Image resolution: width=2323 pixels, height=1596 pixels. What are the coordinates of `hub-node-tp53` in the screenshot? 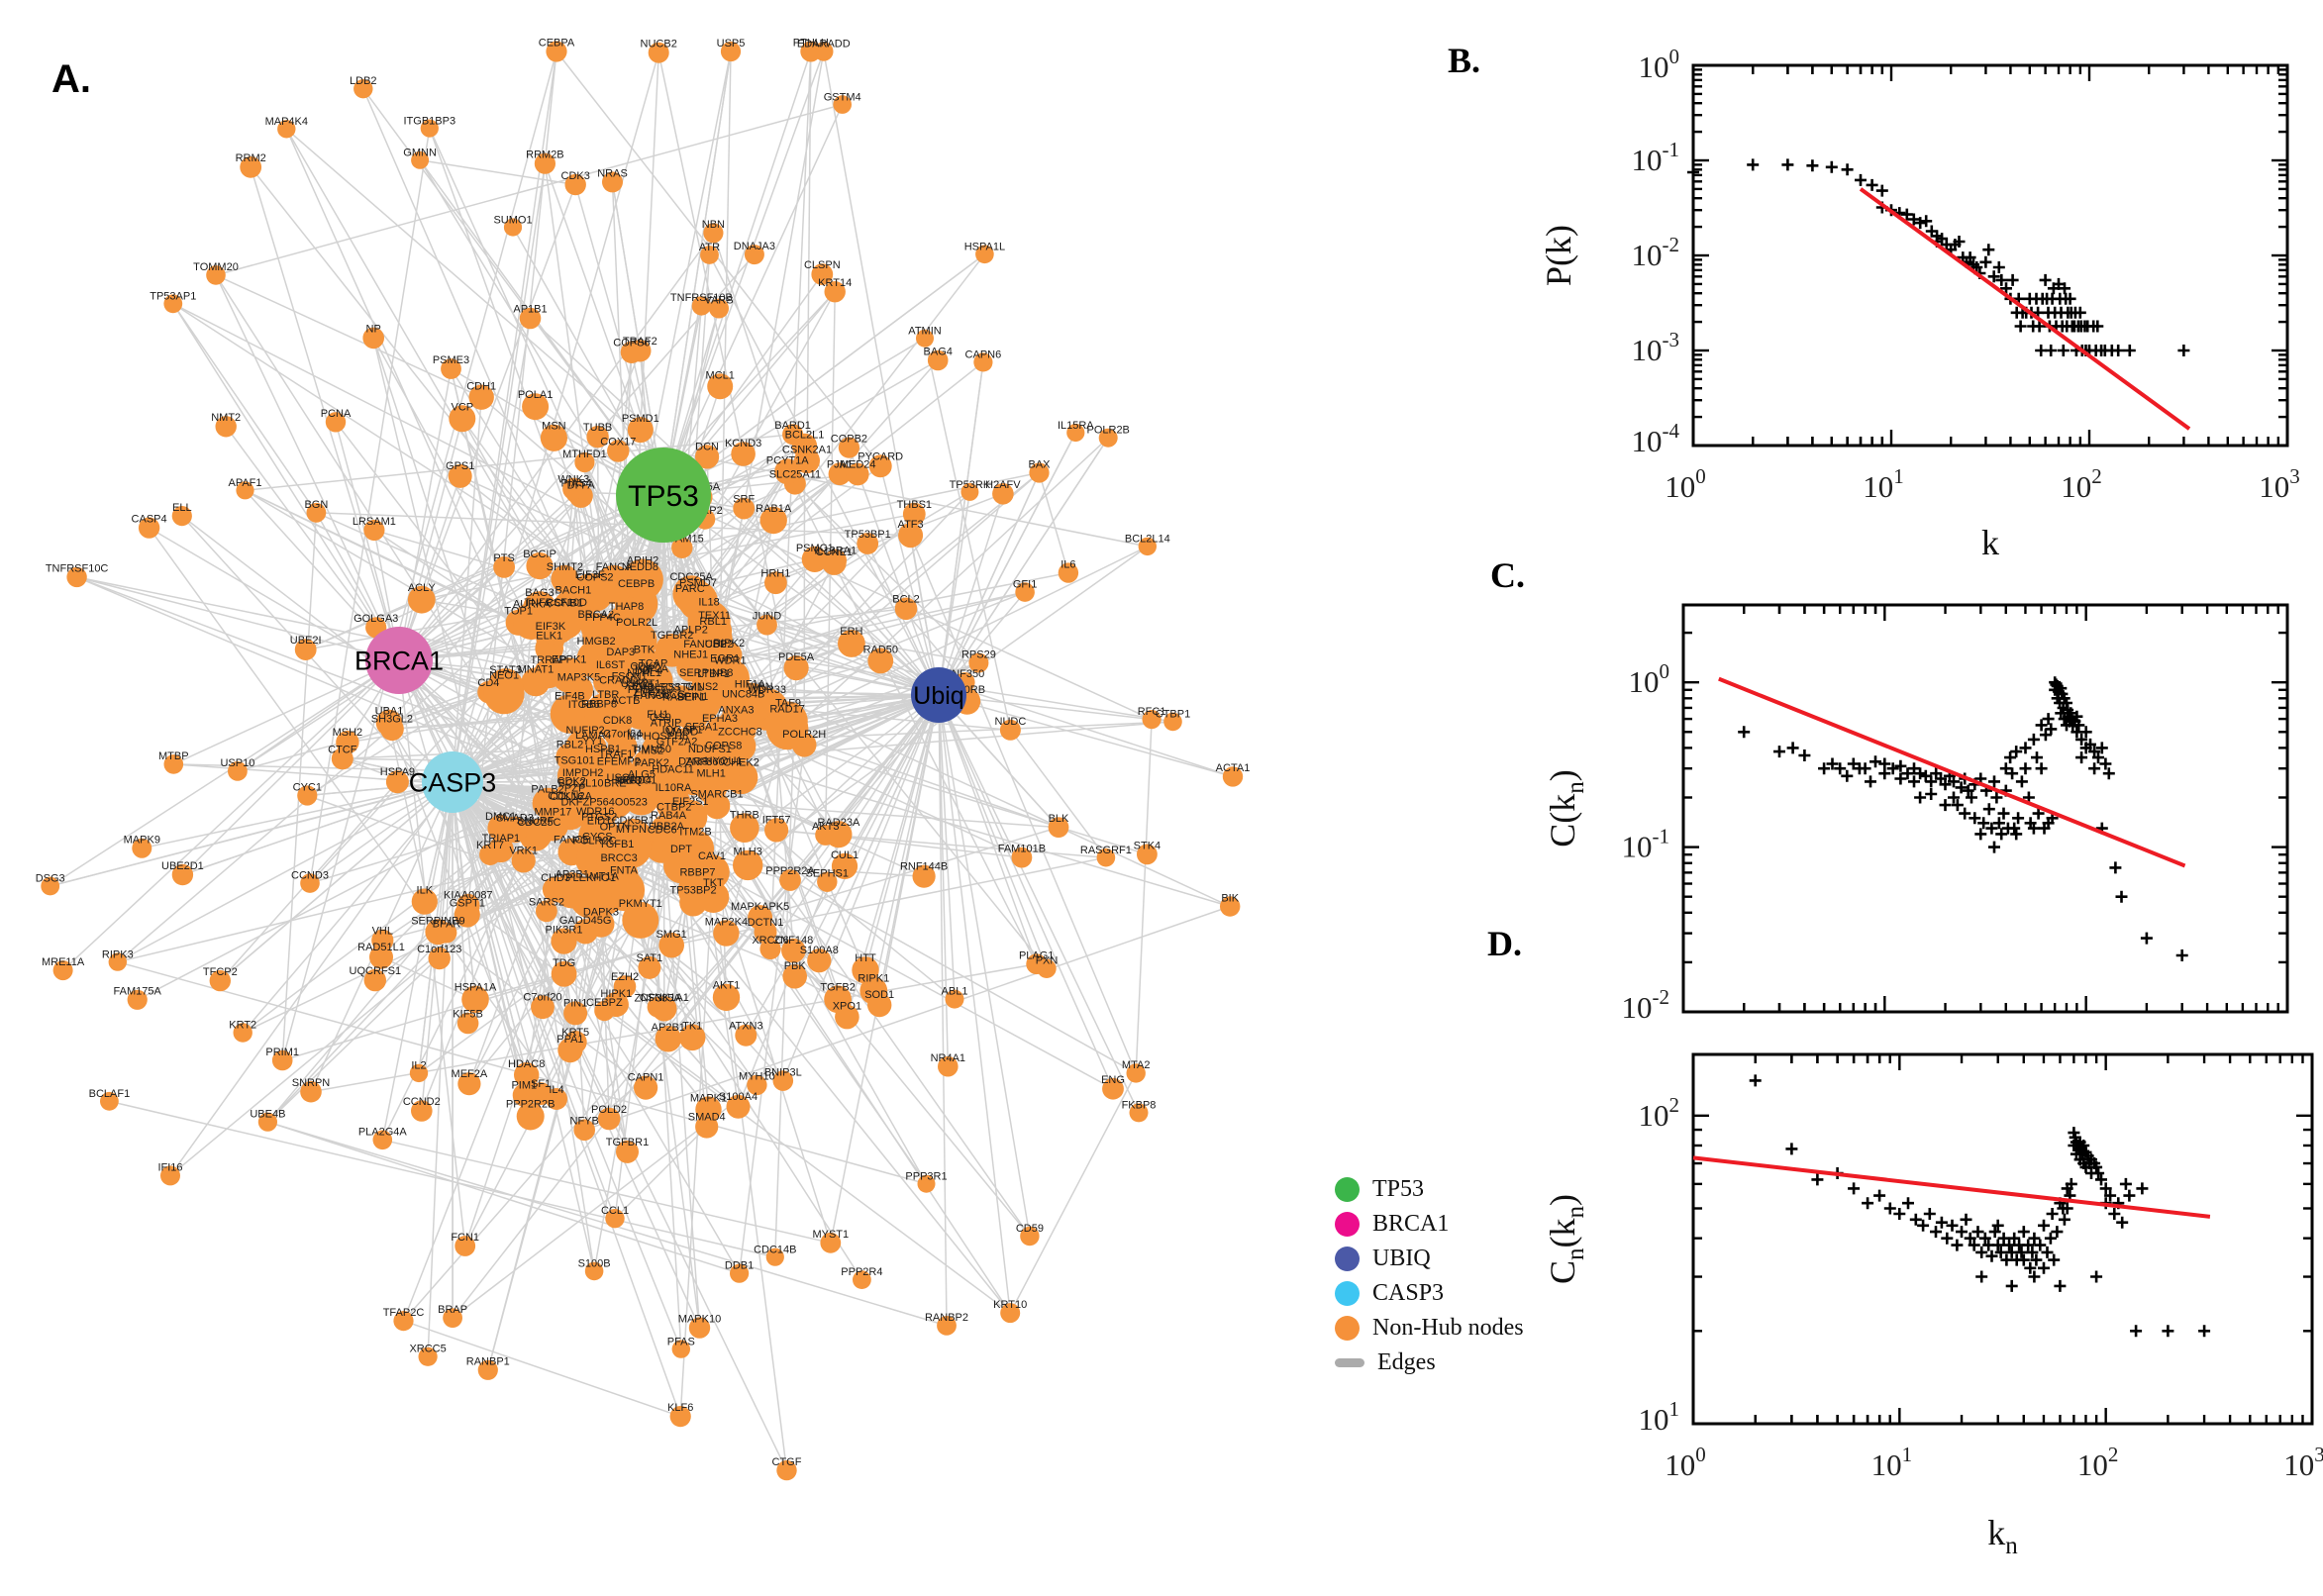 It's located at (663, 495).